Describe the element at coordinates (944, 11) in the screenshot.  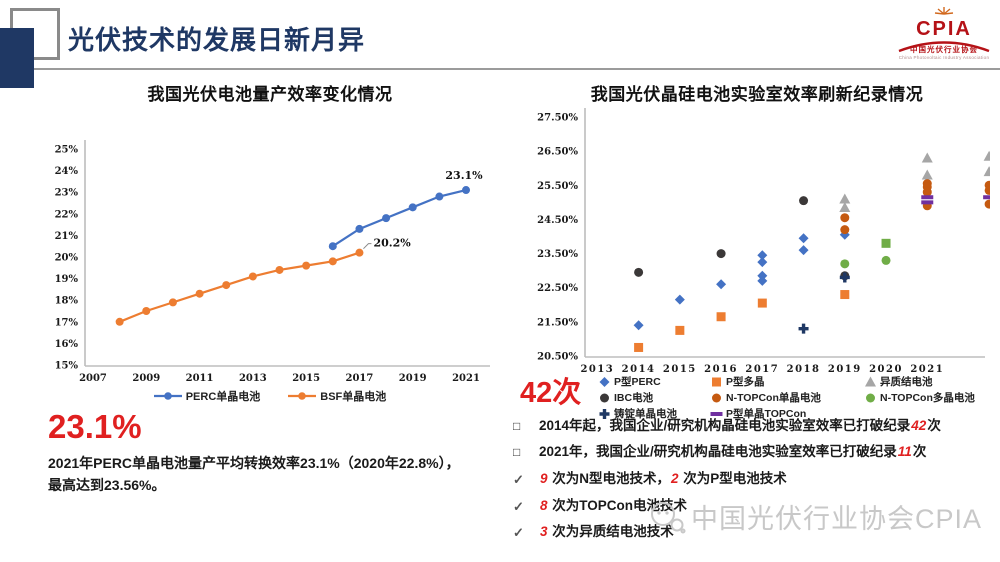
I see `sun-icon` at that location.